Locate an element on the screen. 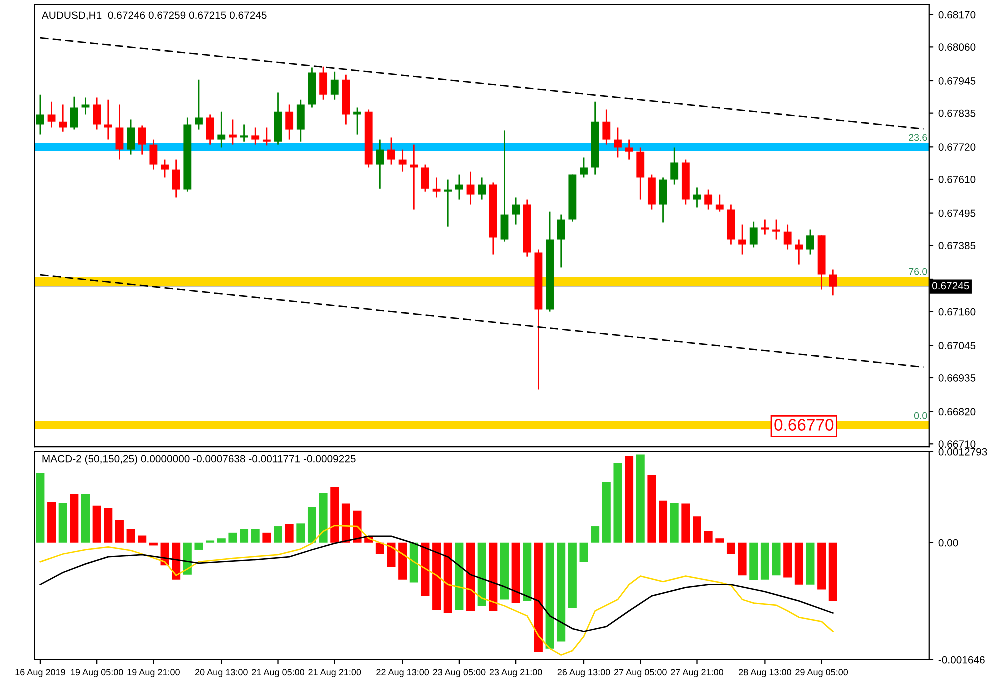 The width and height of the screenshot is (994, 691). x-tick-label: 20 Aug 13:00 is located at coordinates (221, 673).